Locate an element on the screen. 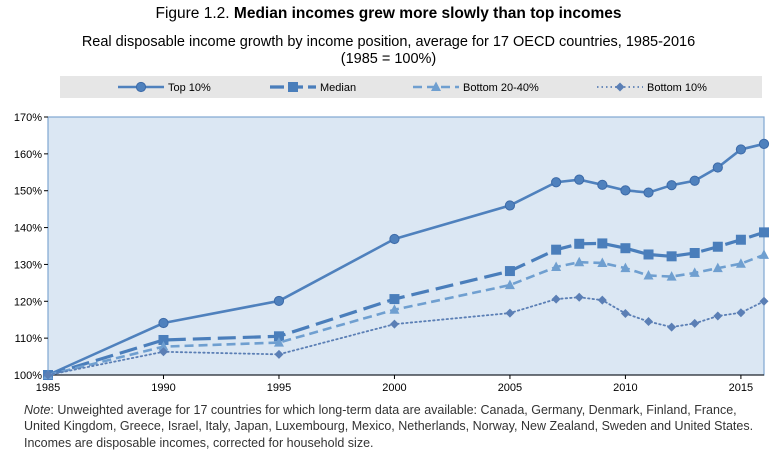  x-tick-label: 2005 is located at coordinates (510, 388).